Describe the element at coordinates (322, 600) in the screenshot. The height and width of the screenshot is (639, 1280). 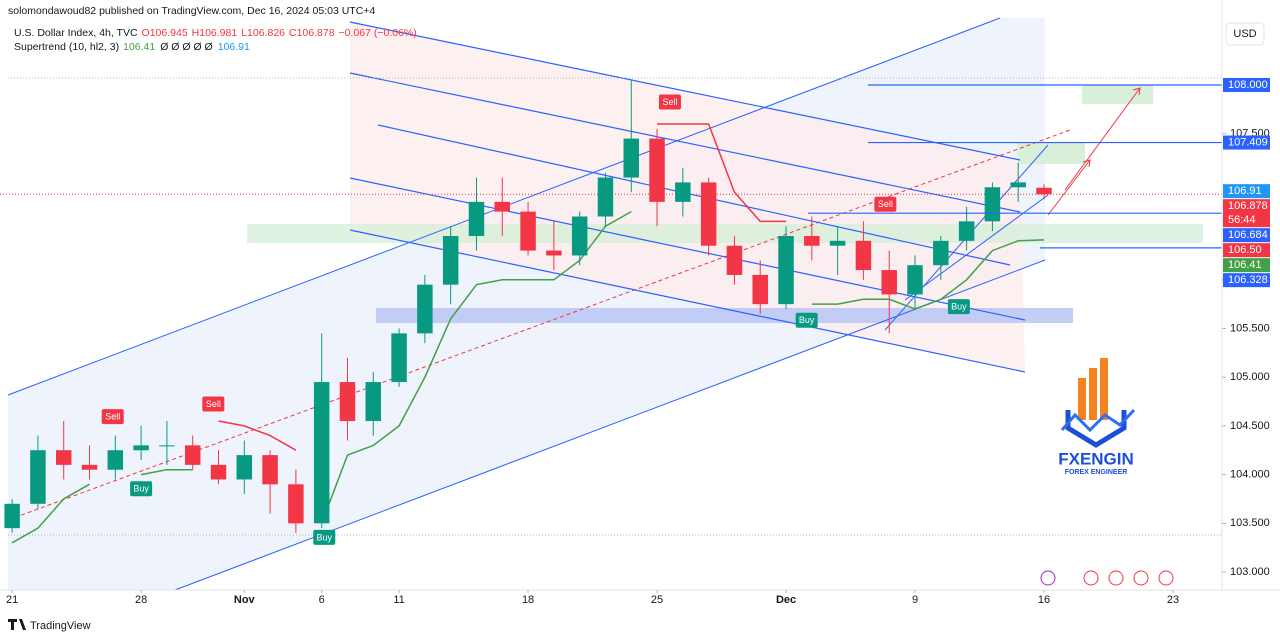
I see `x-tick-label: 6` at that location.